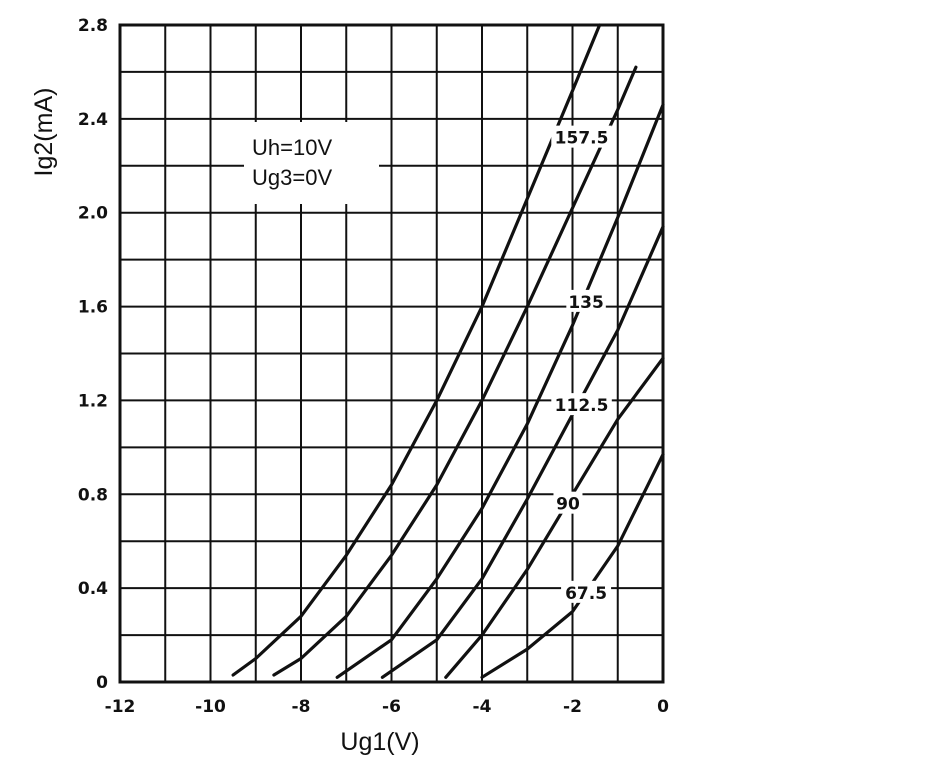  I want to click on x-tick-label: -4, so click(482, 707).